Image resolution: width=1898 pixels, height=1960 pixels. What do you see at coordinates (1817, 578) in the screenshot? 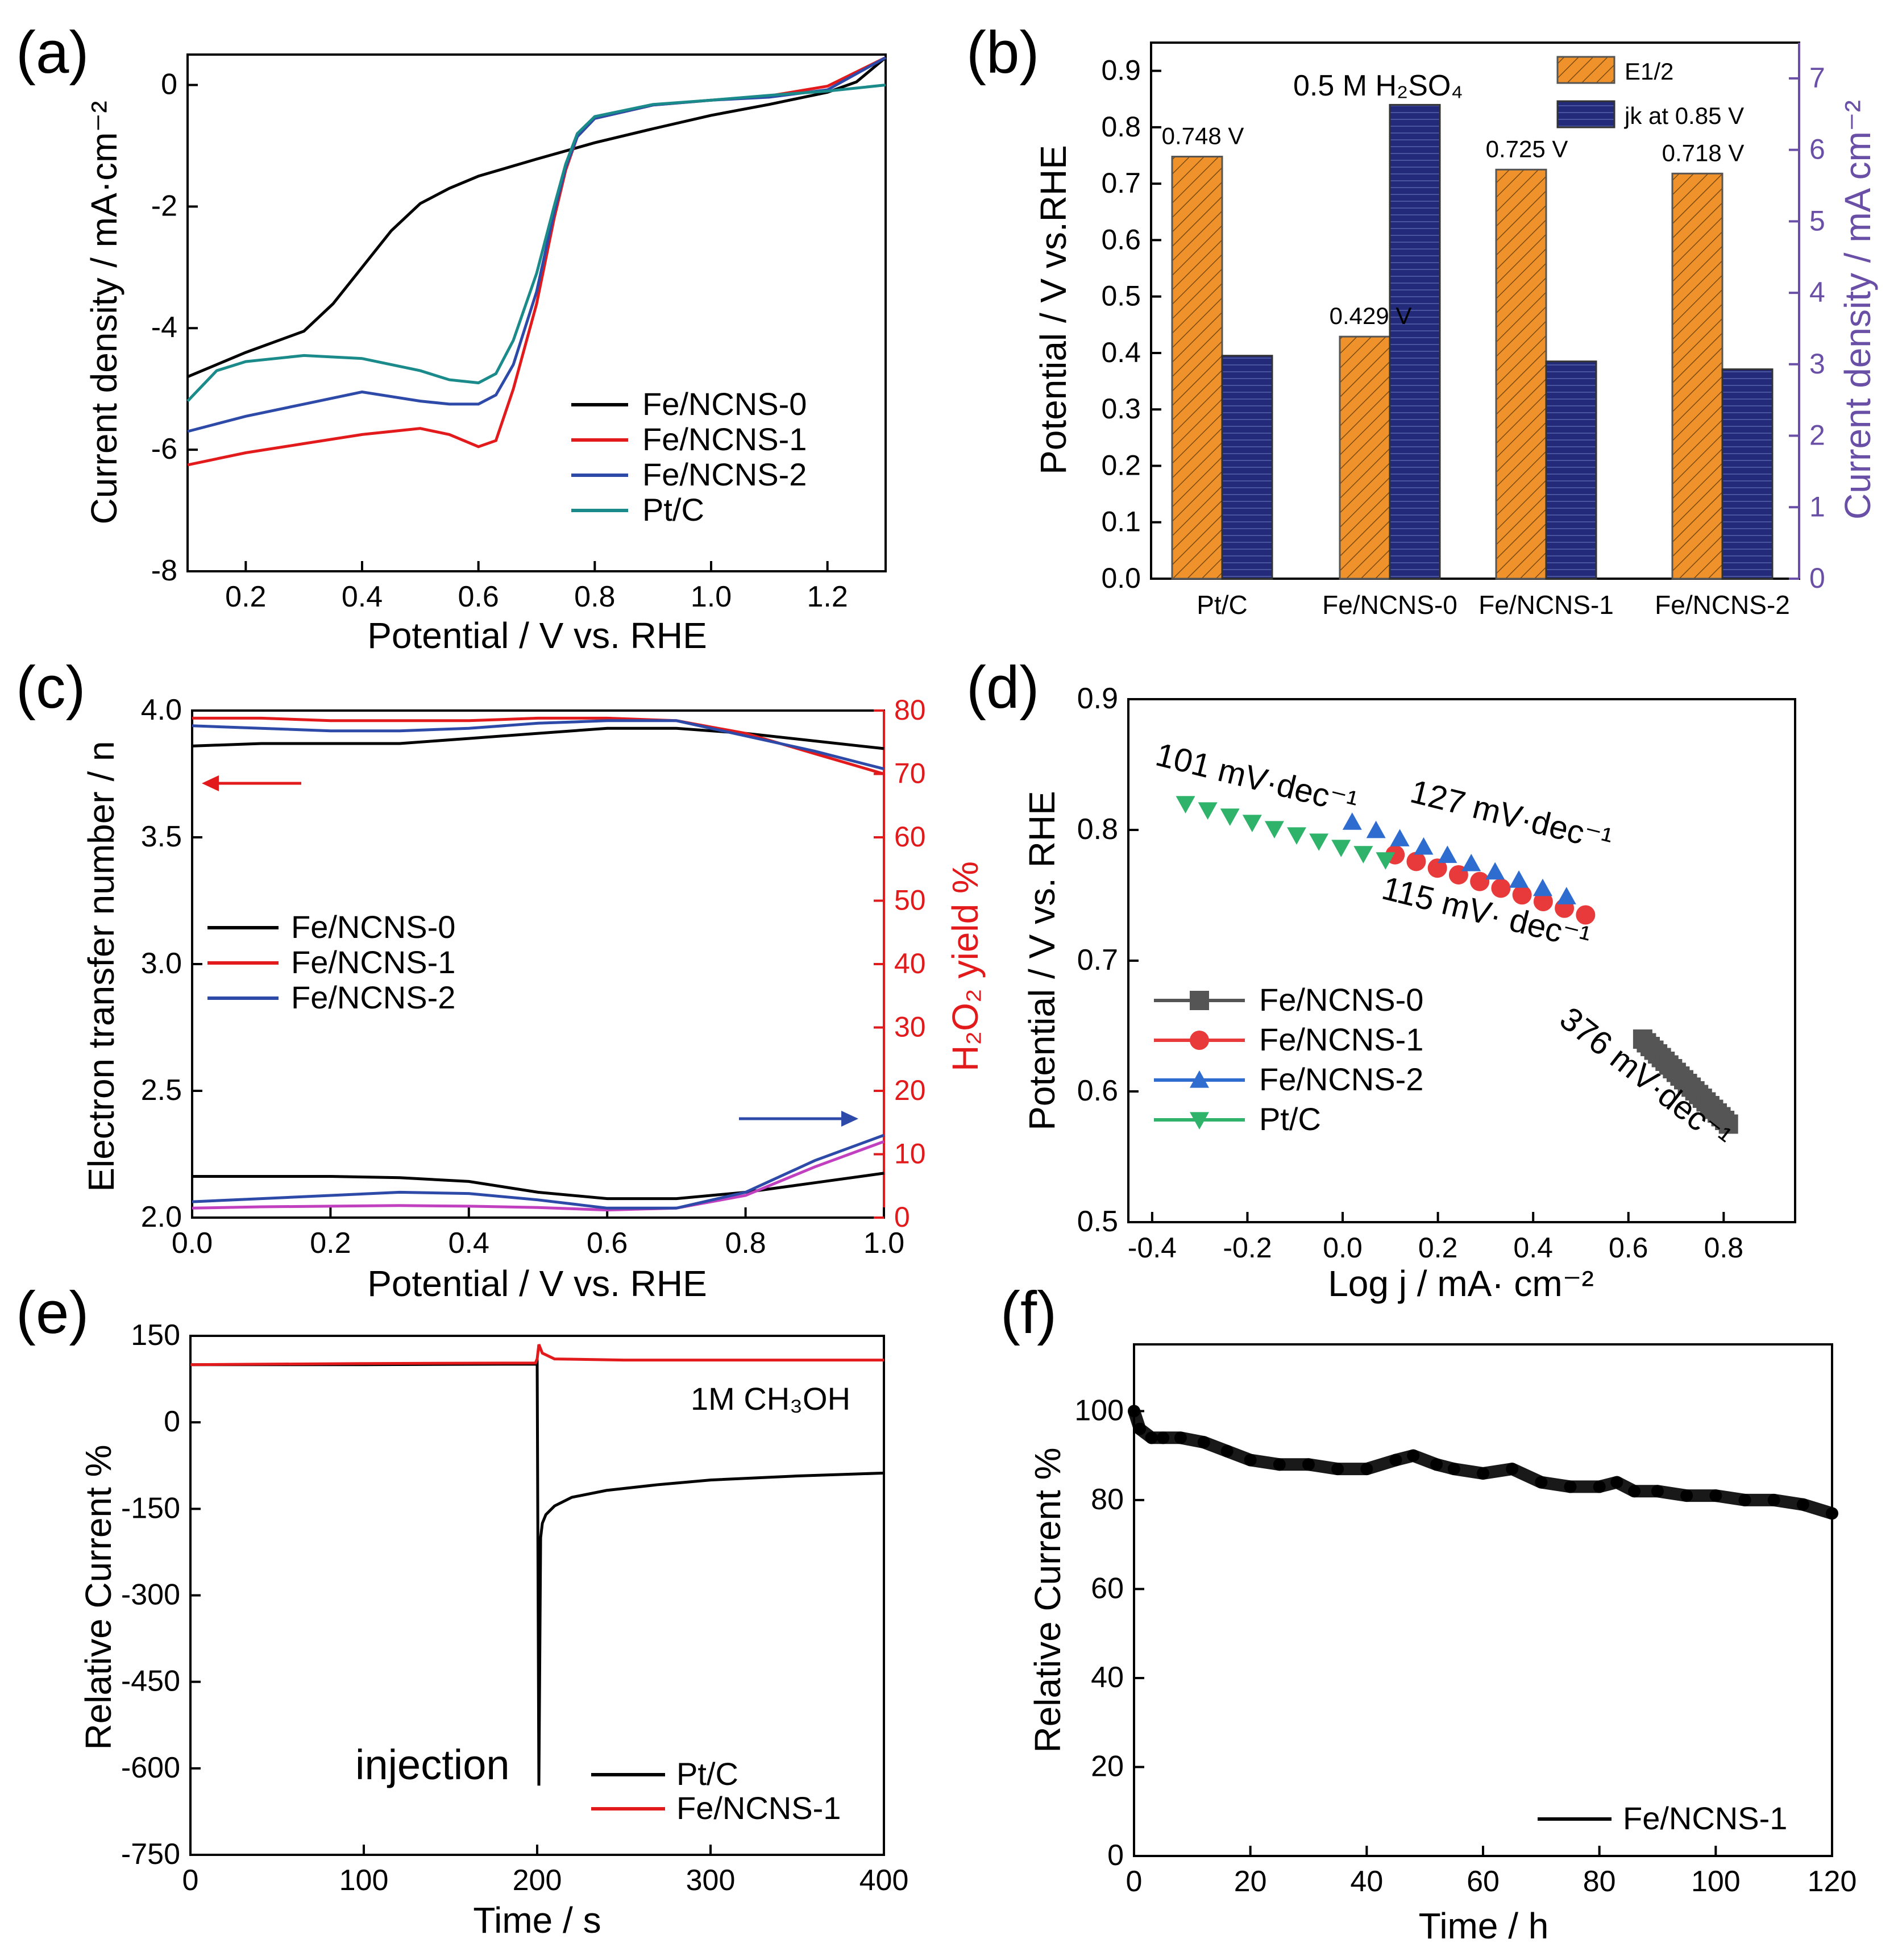
I see `panel-b-right-ytick-label: 0` at bounding box center [1817, 578].